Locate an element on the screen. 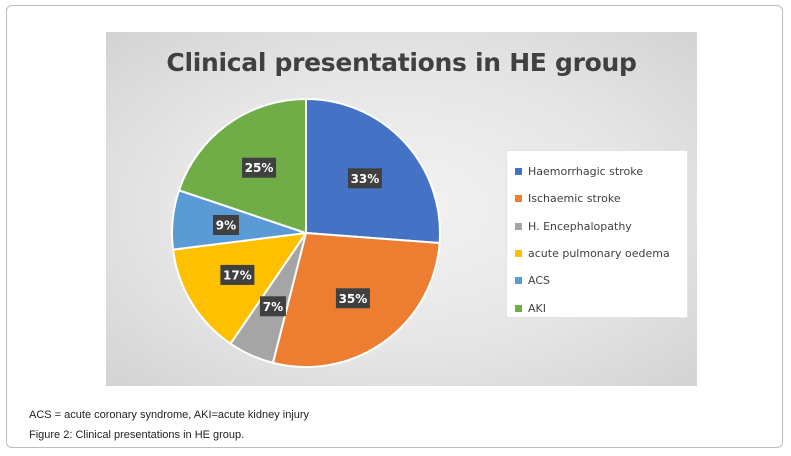  legend-item-5: ACS is located at coordinates (597, 280).